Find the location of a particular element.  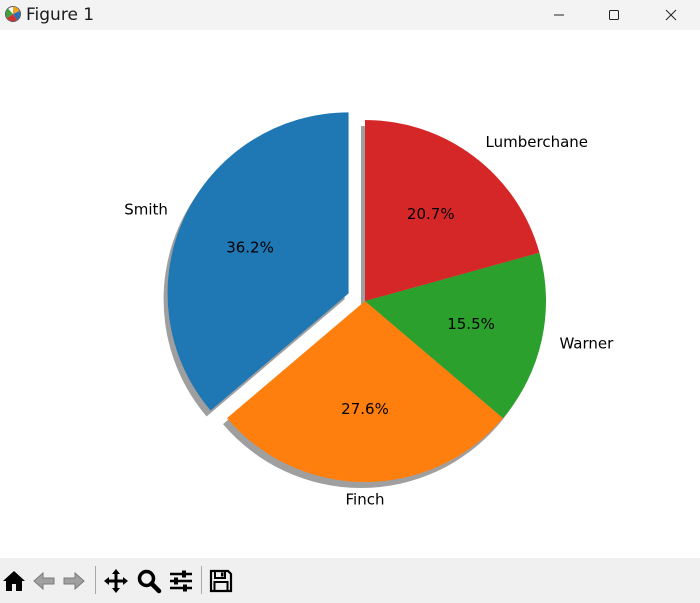

navigation-toolbar is located at coordinates (350, 580).